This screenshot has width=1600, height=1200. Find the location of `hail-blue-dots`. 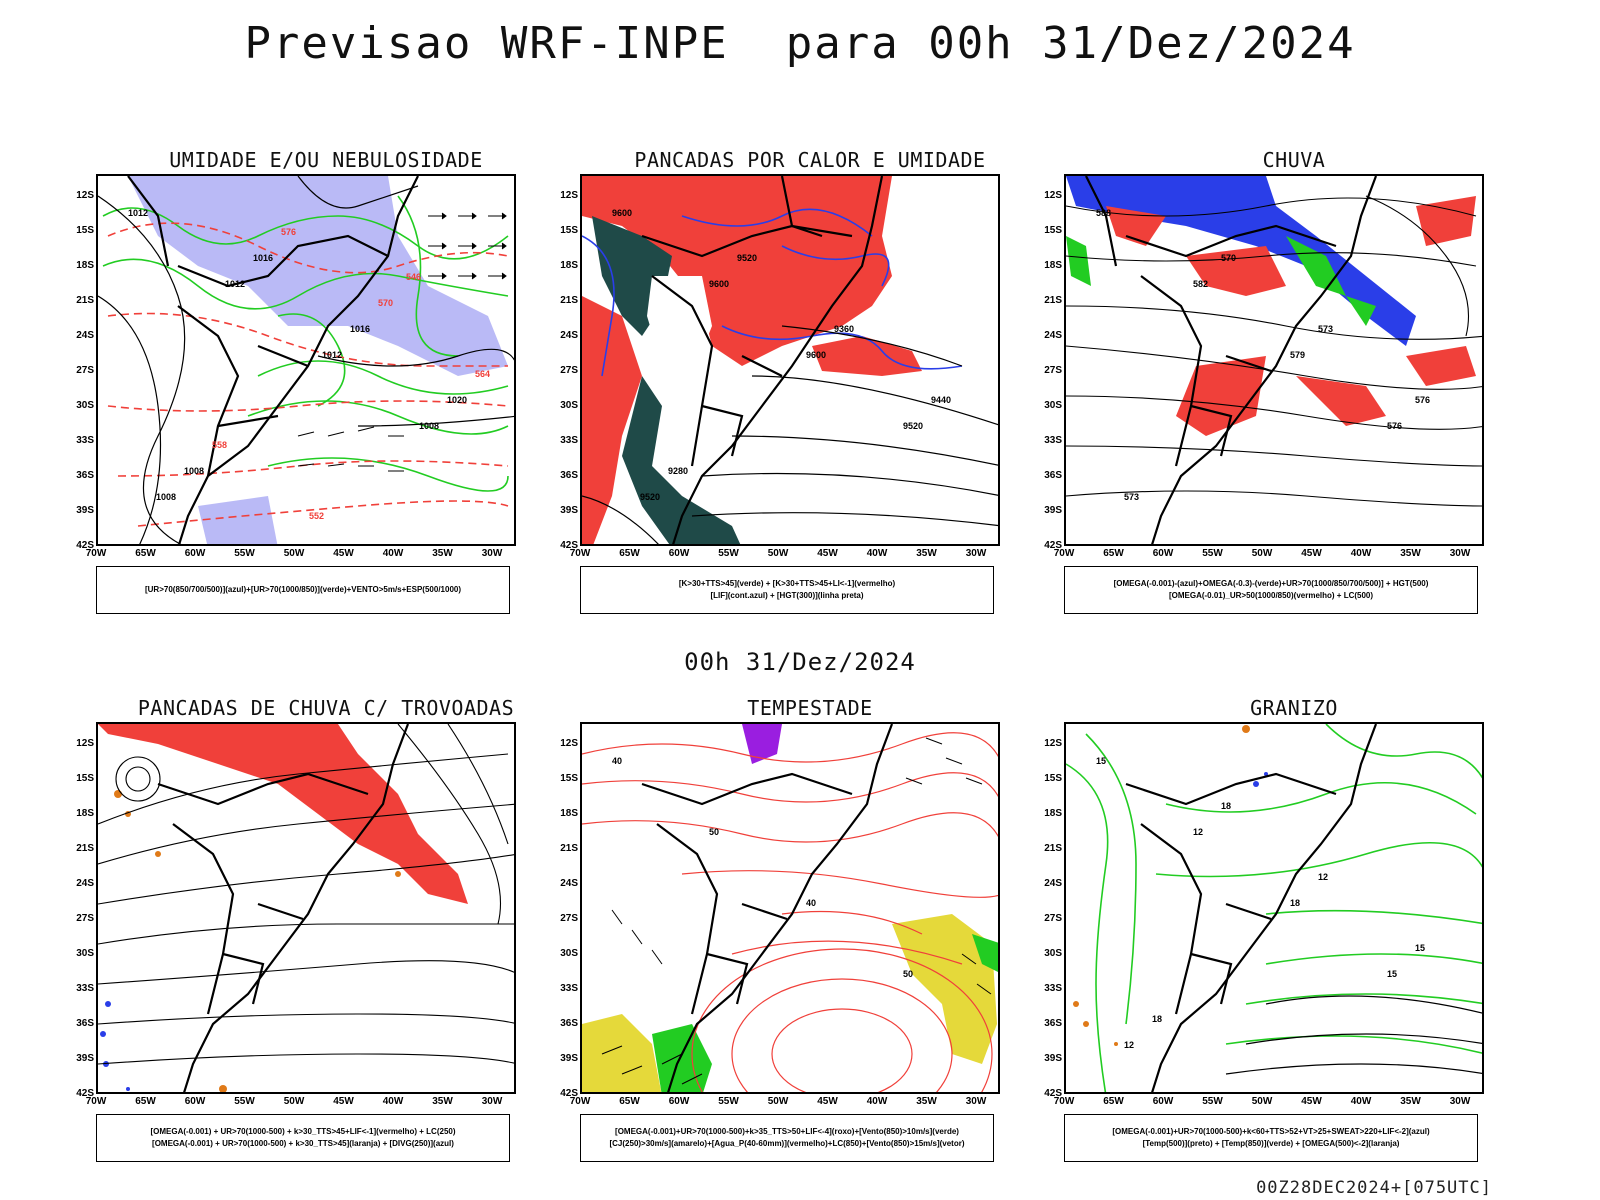

hail-blue-dots is located at coordinates (1260, 779).